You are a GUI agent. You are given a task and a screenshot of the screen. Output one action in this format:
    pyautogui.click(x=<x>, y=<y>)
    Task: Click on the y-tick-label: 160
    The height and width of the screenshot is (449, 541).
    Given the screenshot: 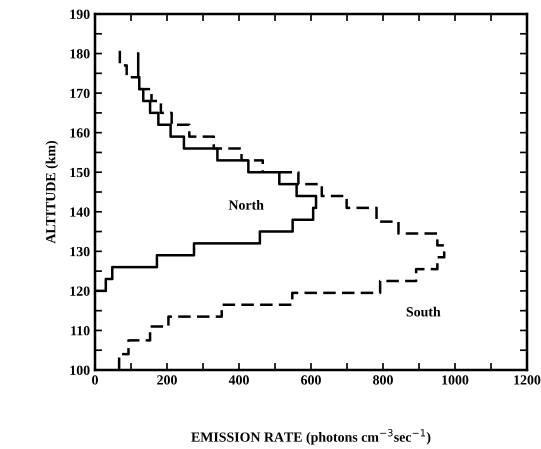 What is the action you would take?
    pyautogui.click(x=80, y=133)
    